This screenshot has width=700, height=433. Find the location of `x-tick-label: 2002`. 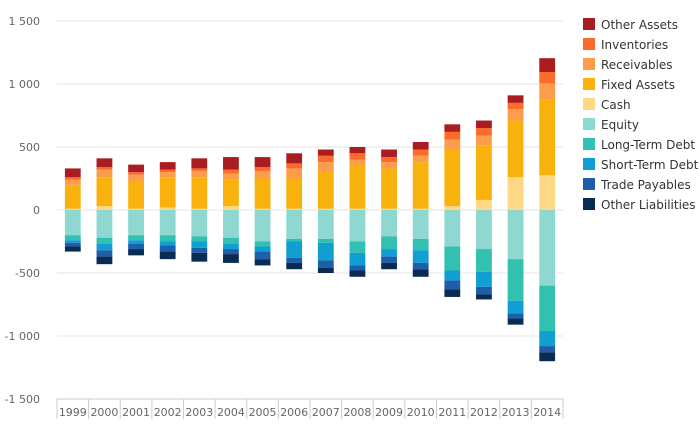

x-tick-label: 2002 is located at coordinates (168, 412).